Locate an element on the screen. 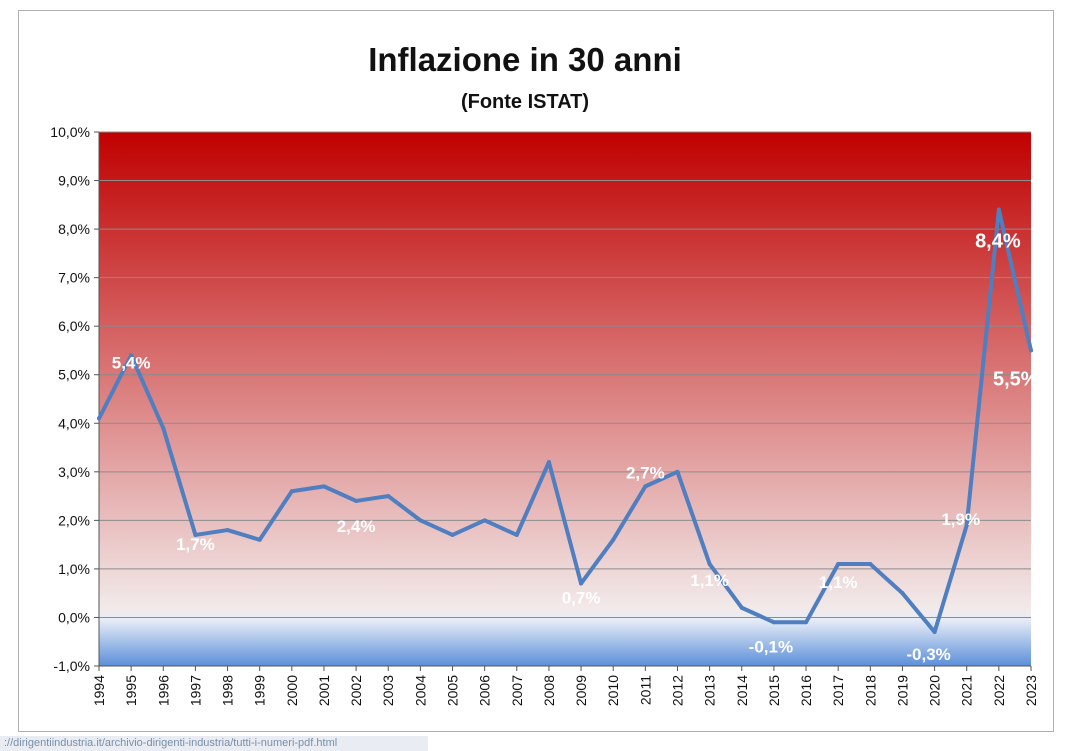 The width and height of the screenshot is (1080, 751). y-tick-label: 3,0% is located at coordinates (74, 472).